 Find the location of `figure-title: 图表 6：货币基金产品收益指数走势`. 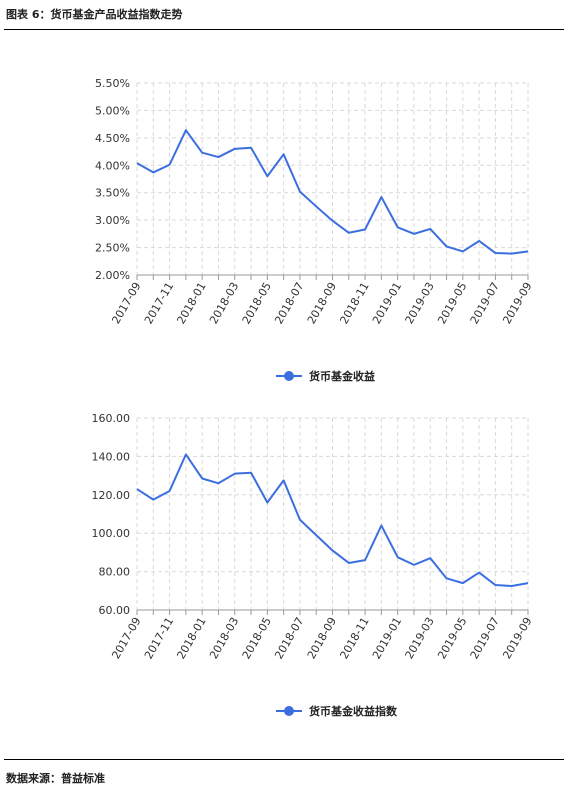

figure-title: 图表 6：货币基金产品收益指数走势 is located at coordinates (94, 14).